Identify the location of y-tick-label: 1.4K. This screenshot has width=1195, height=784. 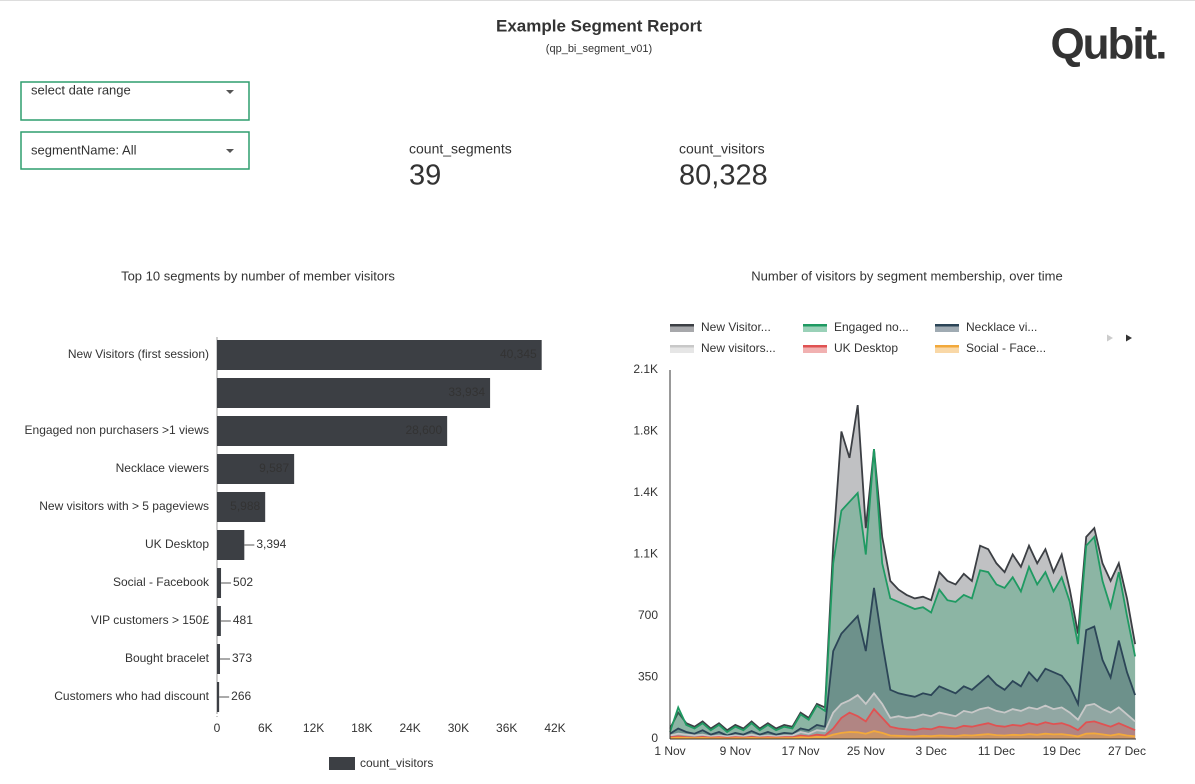
(645, 492).